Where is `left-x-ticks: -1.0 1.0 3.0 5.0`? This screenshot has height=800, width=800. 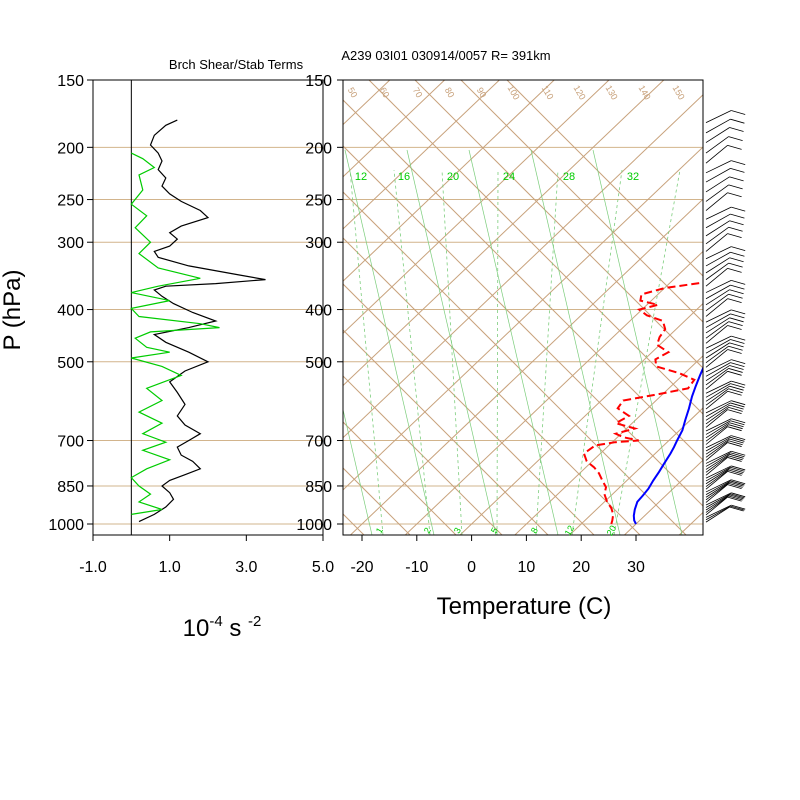 left-x-ticks: -1.0 1.0 3.0 5.0 is located at coordinates (206, 555).